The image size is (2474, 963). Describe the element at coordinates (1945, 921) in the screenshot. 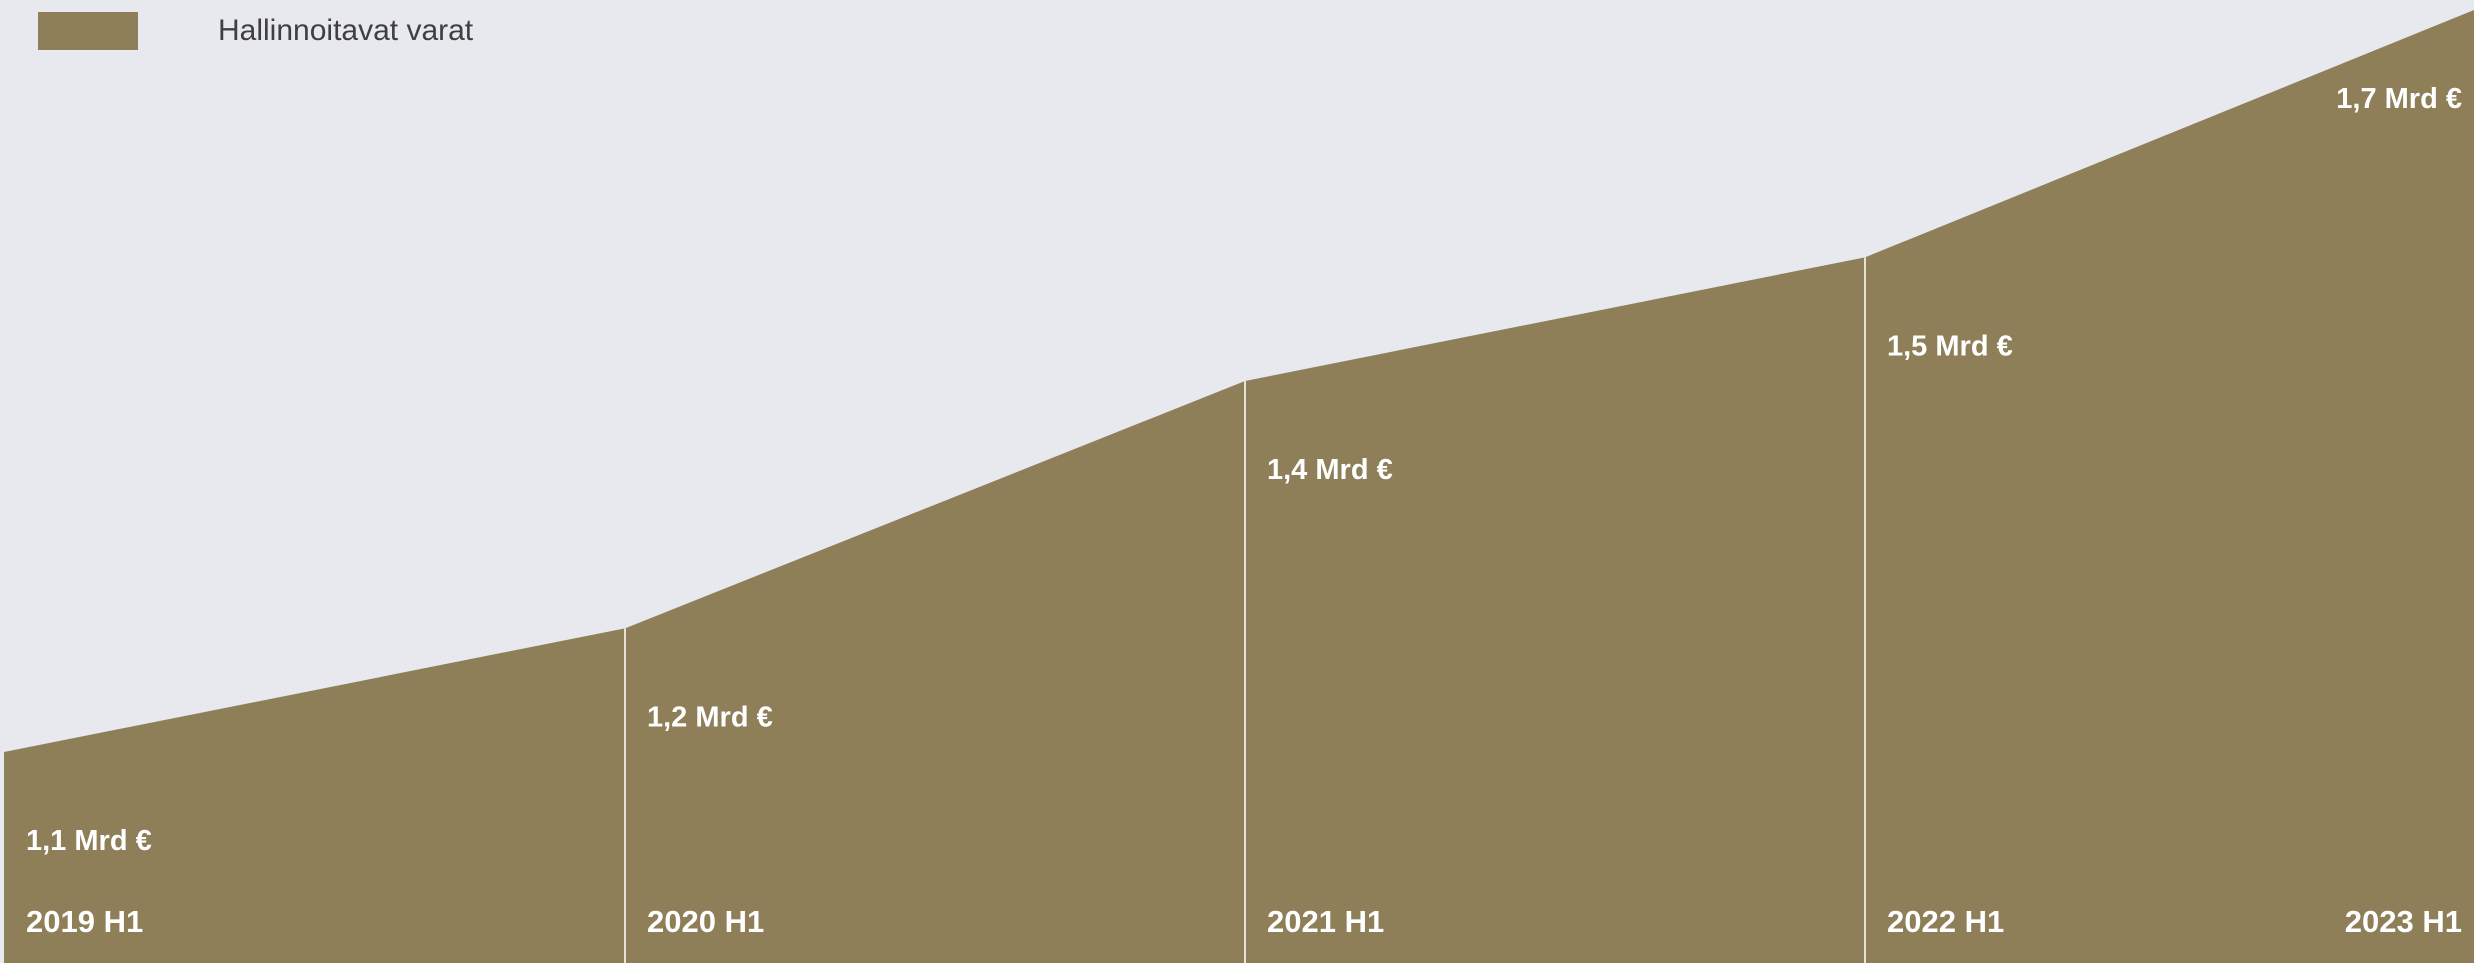

I see `x-tick-label: 2022 H1` at that location.